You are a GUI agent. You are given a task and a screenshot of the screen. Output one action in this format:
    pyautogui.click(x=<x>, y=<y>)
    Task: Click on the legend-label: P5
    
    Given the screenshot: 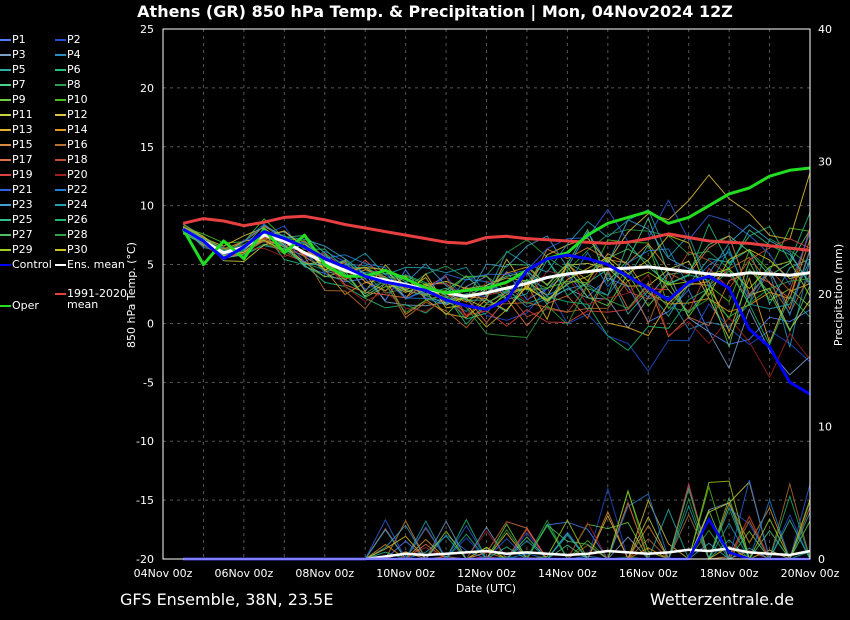 What is the action you would take?
    pyautogui.click(x=19, y=69)
    